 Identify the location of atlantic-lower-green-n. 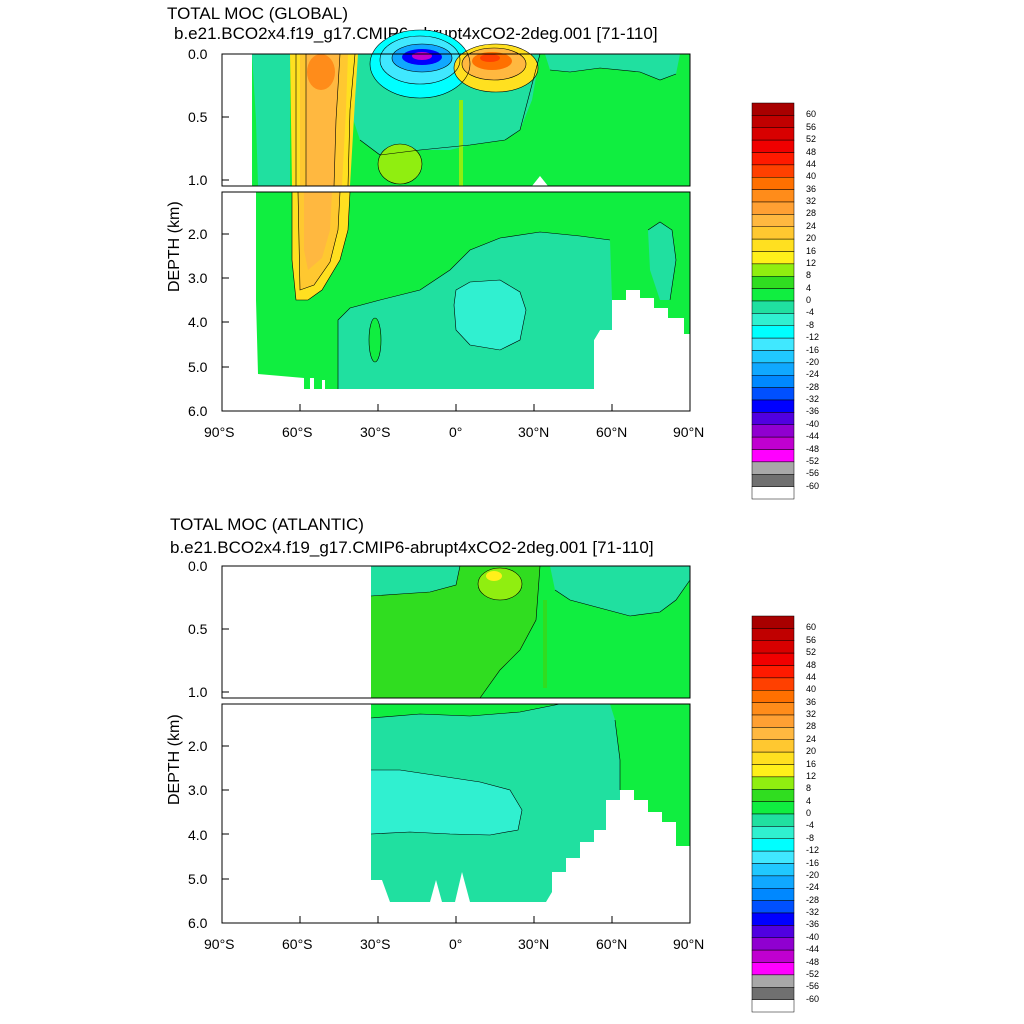
(650, 775).